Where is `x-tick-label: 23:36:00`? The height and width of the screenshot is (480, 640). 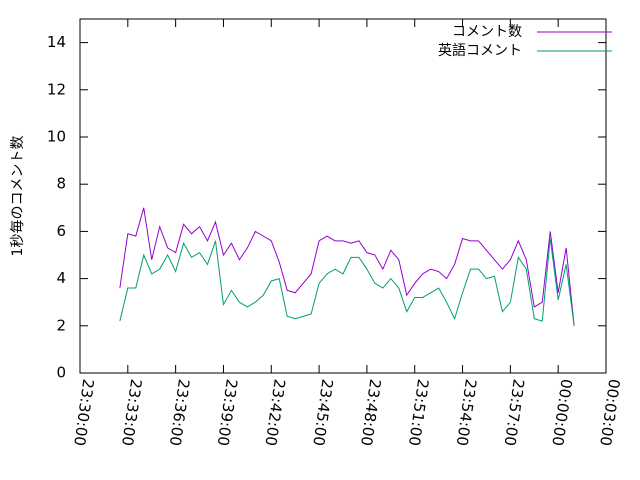 x-tick-label: 23:36:00 is located at coordinates (179, 412).